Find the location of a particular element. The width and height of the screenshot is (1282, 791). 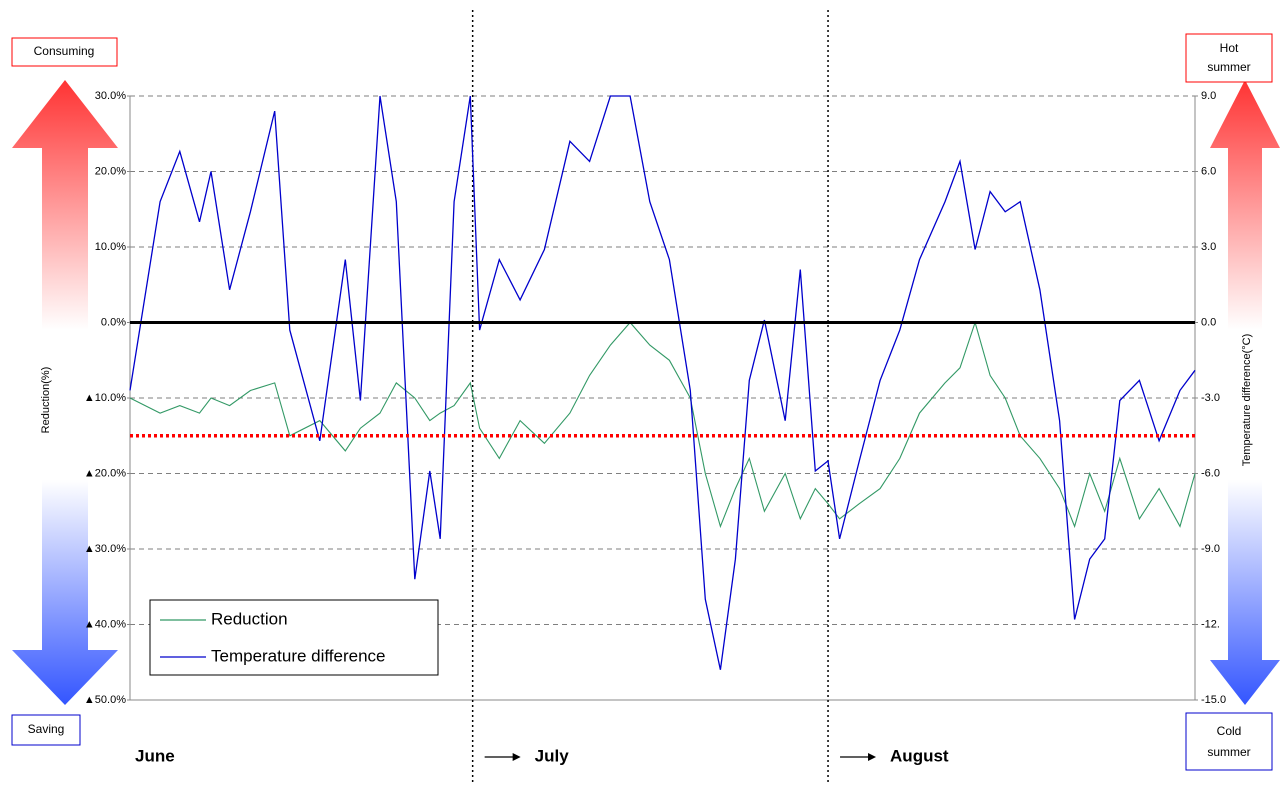

hot-box is located at coordinates (1229, 58).